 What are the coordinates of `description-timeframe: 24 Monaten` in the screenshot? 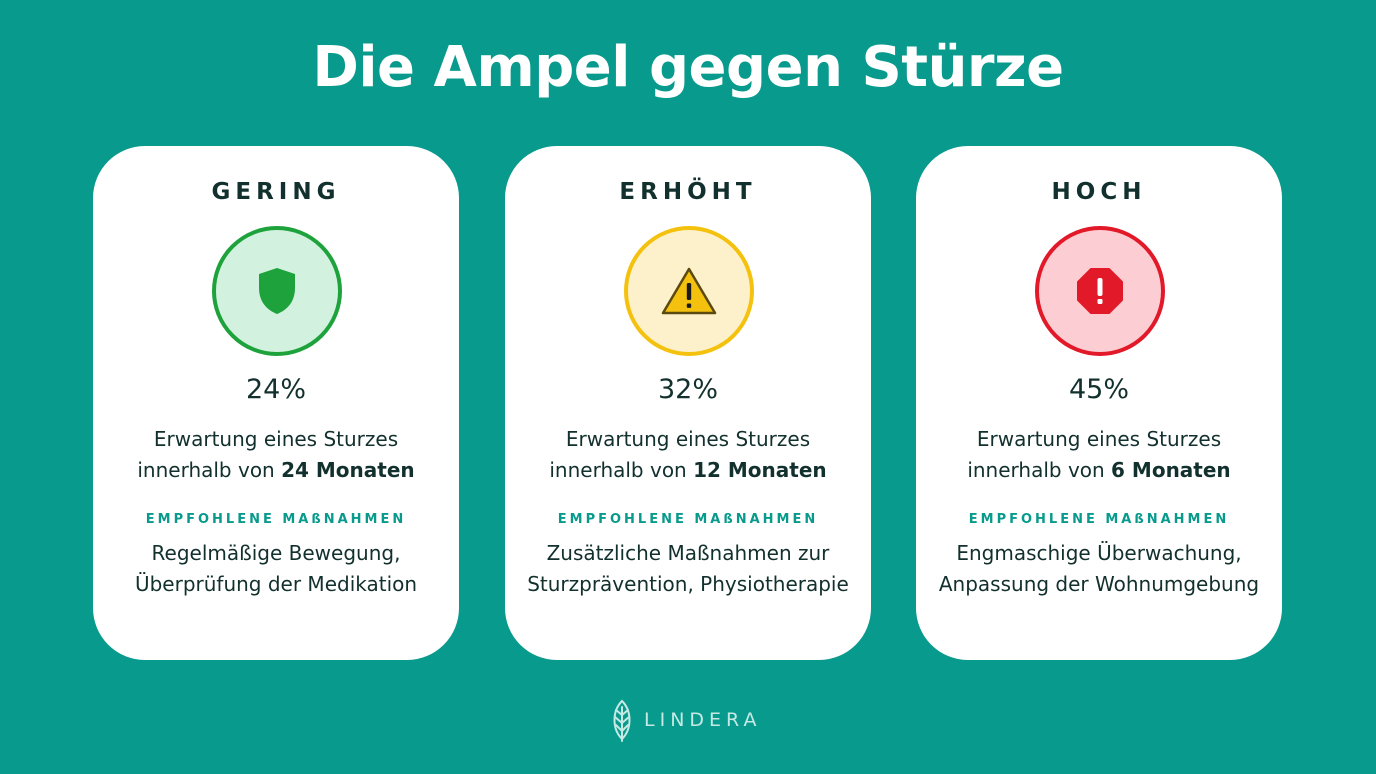 It's located at (348, 470).